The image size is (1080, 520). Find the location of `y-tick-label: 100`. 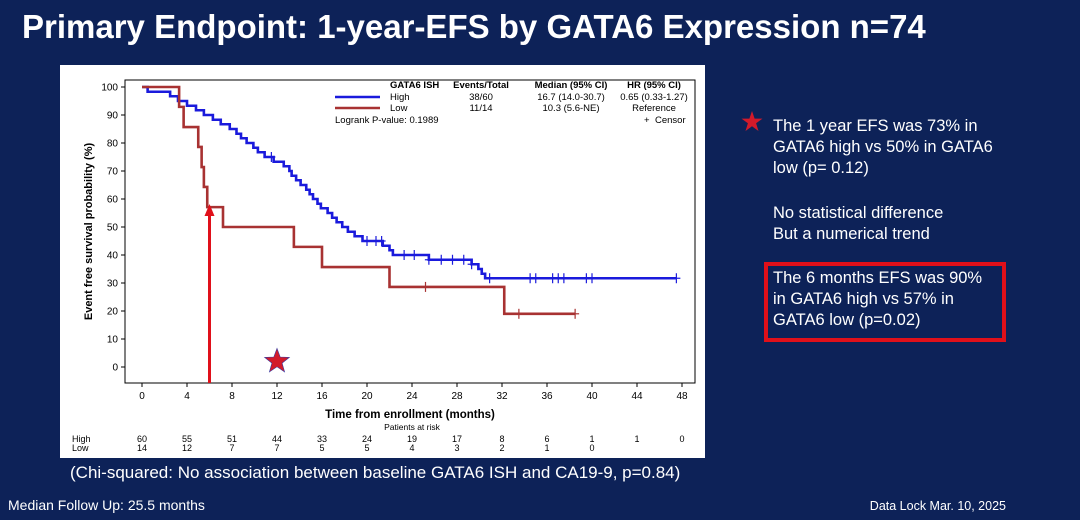

y-tick-label: 100 is located at coordinates (109, 88).